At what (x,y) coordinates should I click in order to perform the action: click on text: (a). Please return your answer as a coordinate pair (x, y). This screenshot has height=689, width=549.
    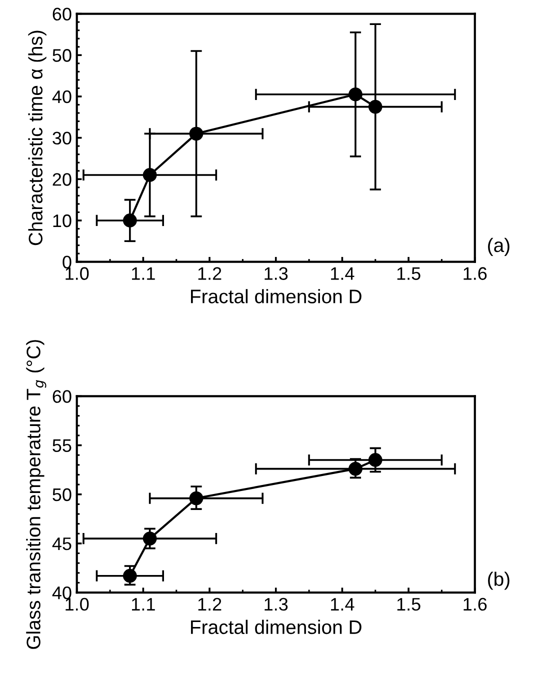
    Looking at the image, I should click on (499, 247).